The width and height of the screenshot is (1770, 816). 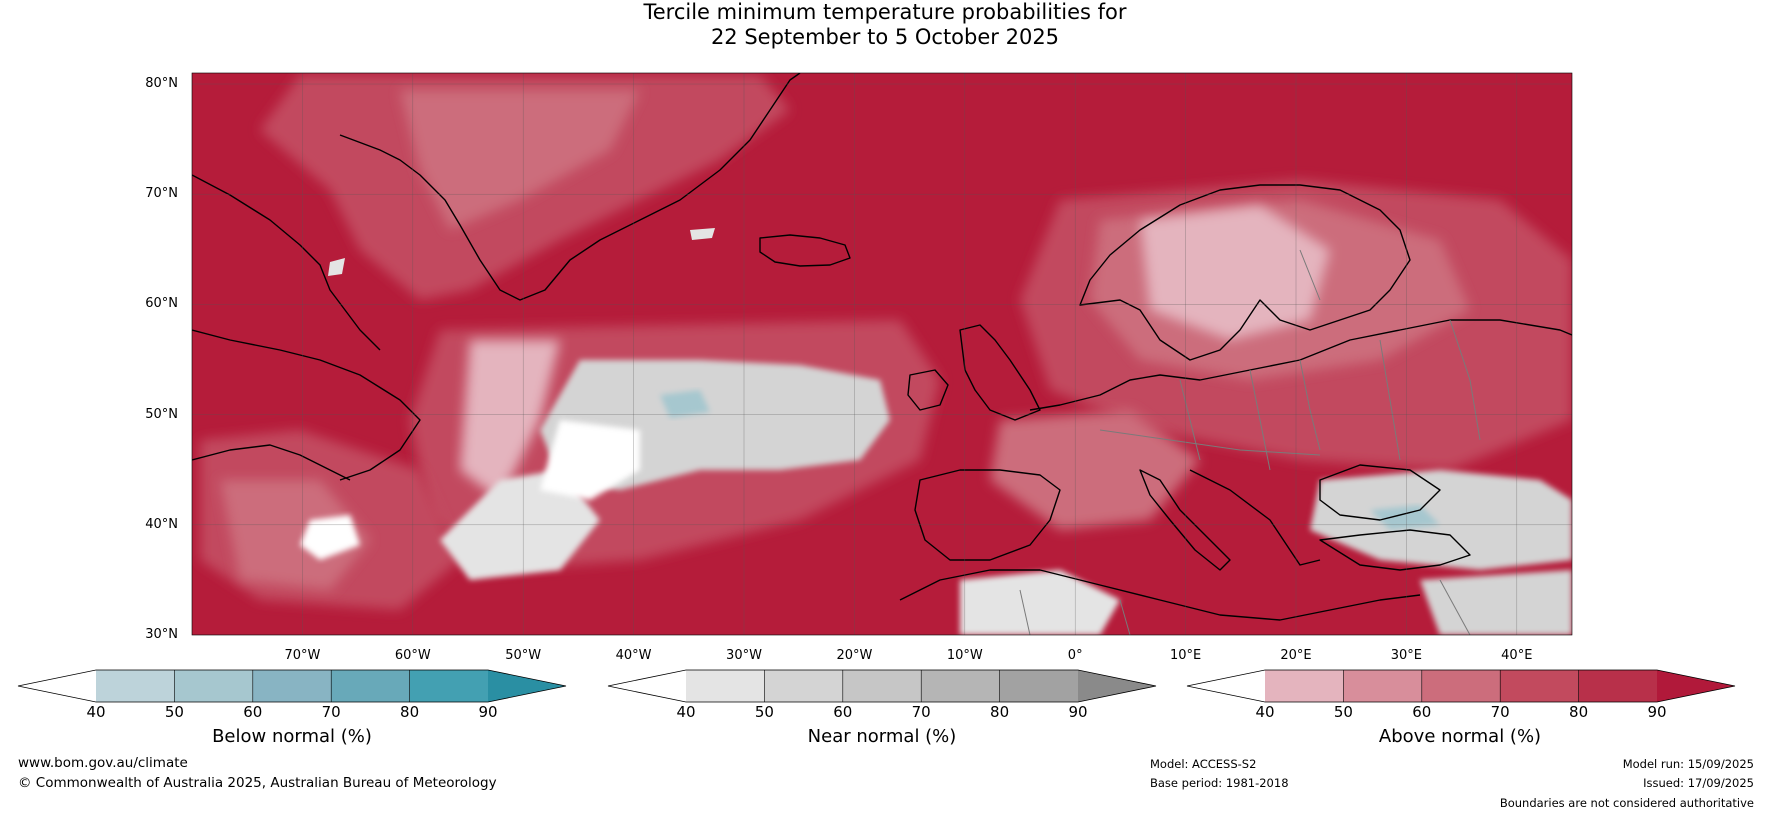 What do you see at coordinates (286, 262) in the screenshot?
I see `baffin-coast` at bounding box center [286, 262].